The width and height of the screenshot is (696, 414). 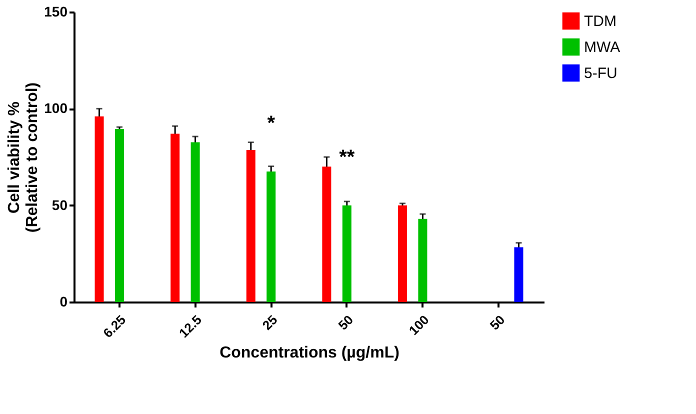 What do you see at coordinates (56, 12) in the screenshot?
I see `y-tick-label: 150` at bounding box center [56, 12].